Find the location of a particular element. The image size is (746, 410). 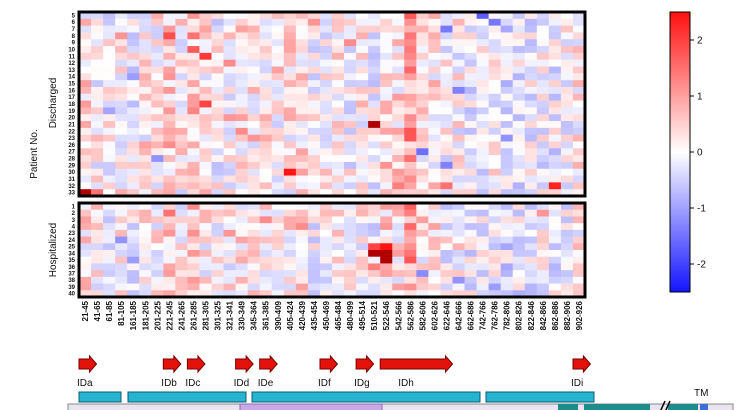

row-label: 25 is located at coordinates (71, 248).